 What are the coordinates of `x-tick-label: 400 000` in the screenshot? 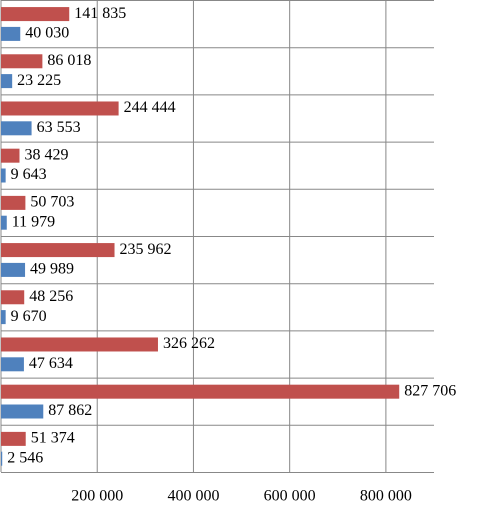 It's located at (193, 496).